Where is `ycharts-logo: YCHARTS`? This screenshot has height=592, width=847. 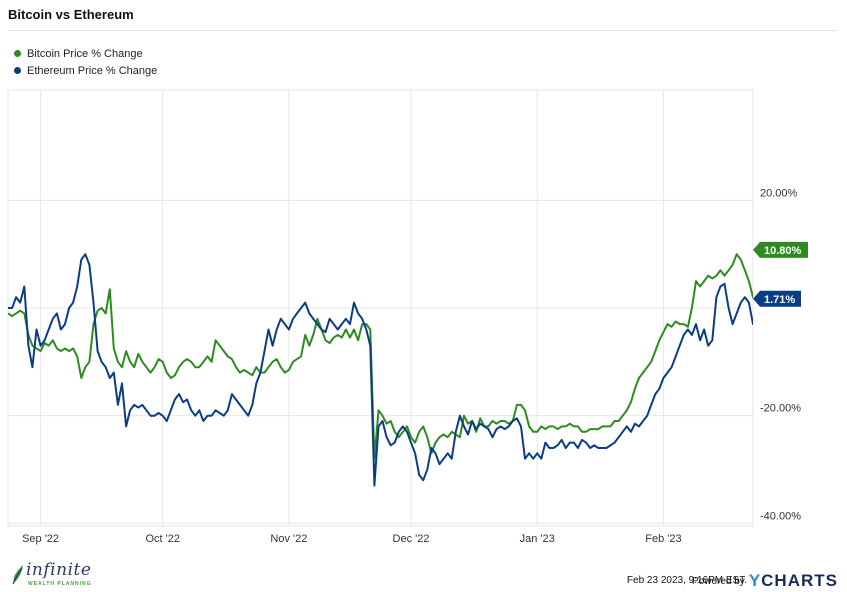 ycharts-logo: YCHARTS is located at coordinates (793, 581).